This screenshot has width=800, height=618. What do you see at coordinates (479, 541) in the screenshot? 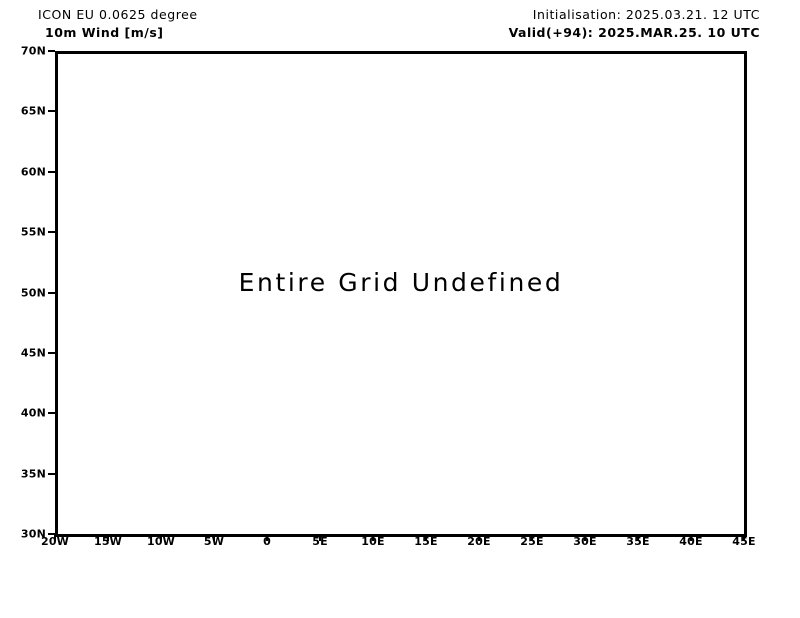
I see `x-axis-label: 20E` at bounding box center [479, 541].